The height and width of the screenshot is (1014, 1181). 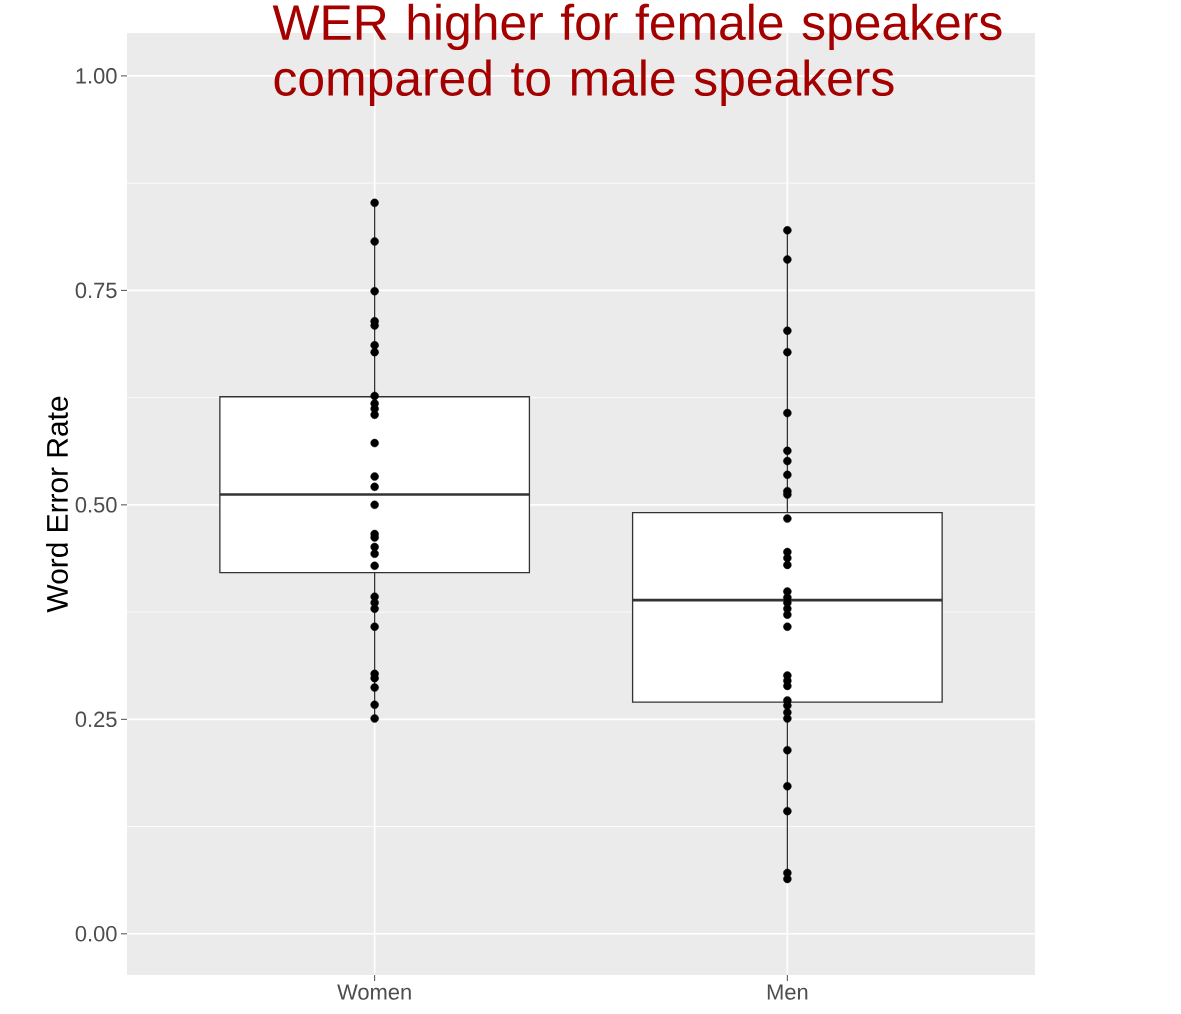 What do you see at coordinates (637, 54) in the screenshot?
I see `chart-title: WER higher for female speakers compared to male speakers` at bounding box center [637, 54].